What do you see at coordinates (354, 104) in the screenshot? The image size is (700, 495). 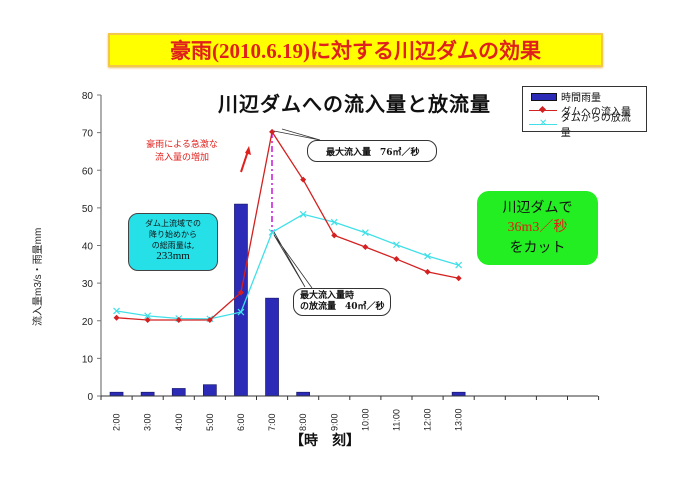 I see `chart-title: 川辺ダムへの流入量と放流量` at bounding box center [354, 104].